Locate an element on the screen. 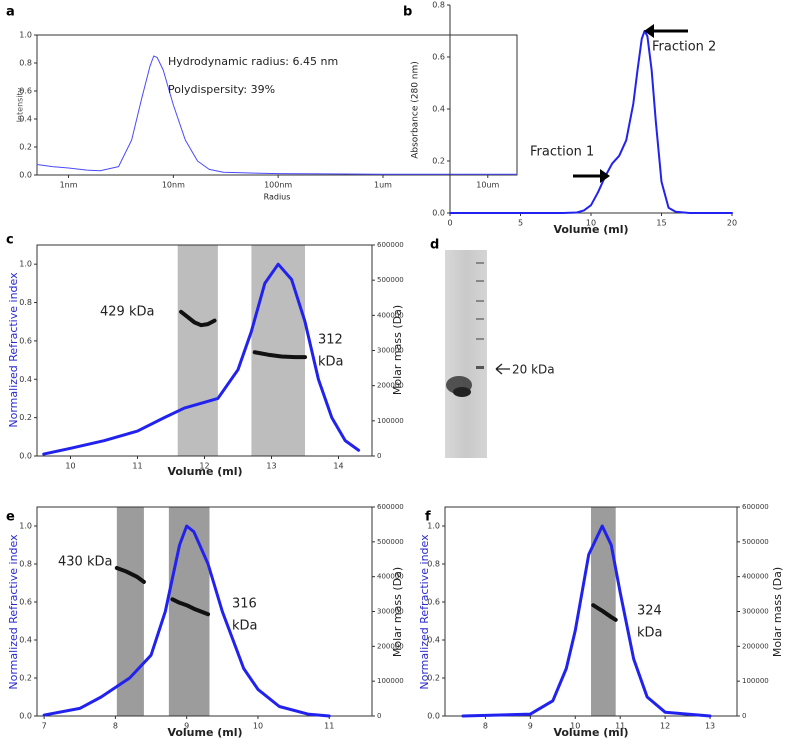 The width and height of the screenshot is (787, 751). panel-letter: b is located at coordinates (407, 12).